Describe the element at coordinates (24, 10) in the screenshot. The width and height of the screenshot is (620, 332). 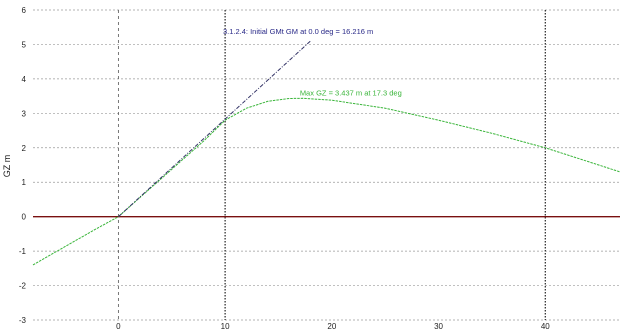
I see `y-tick-label: 6` at that location.